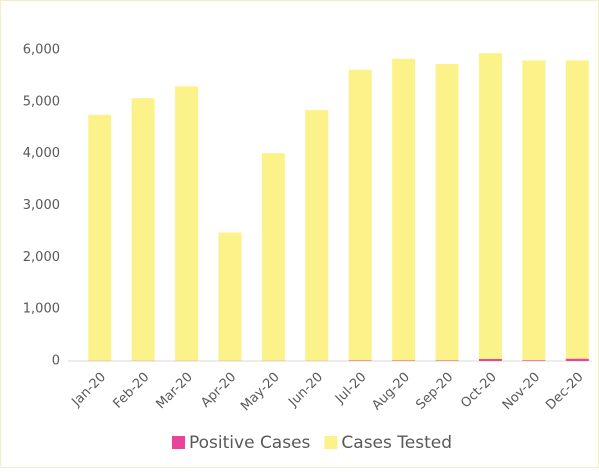 This screenshot has height=472, width=599. What do you see at coordinates (56, 361) in the screenshot?
I see `y-tick-label: 0` at bounding box center [56, 361].